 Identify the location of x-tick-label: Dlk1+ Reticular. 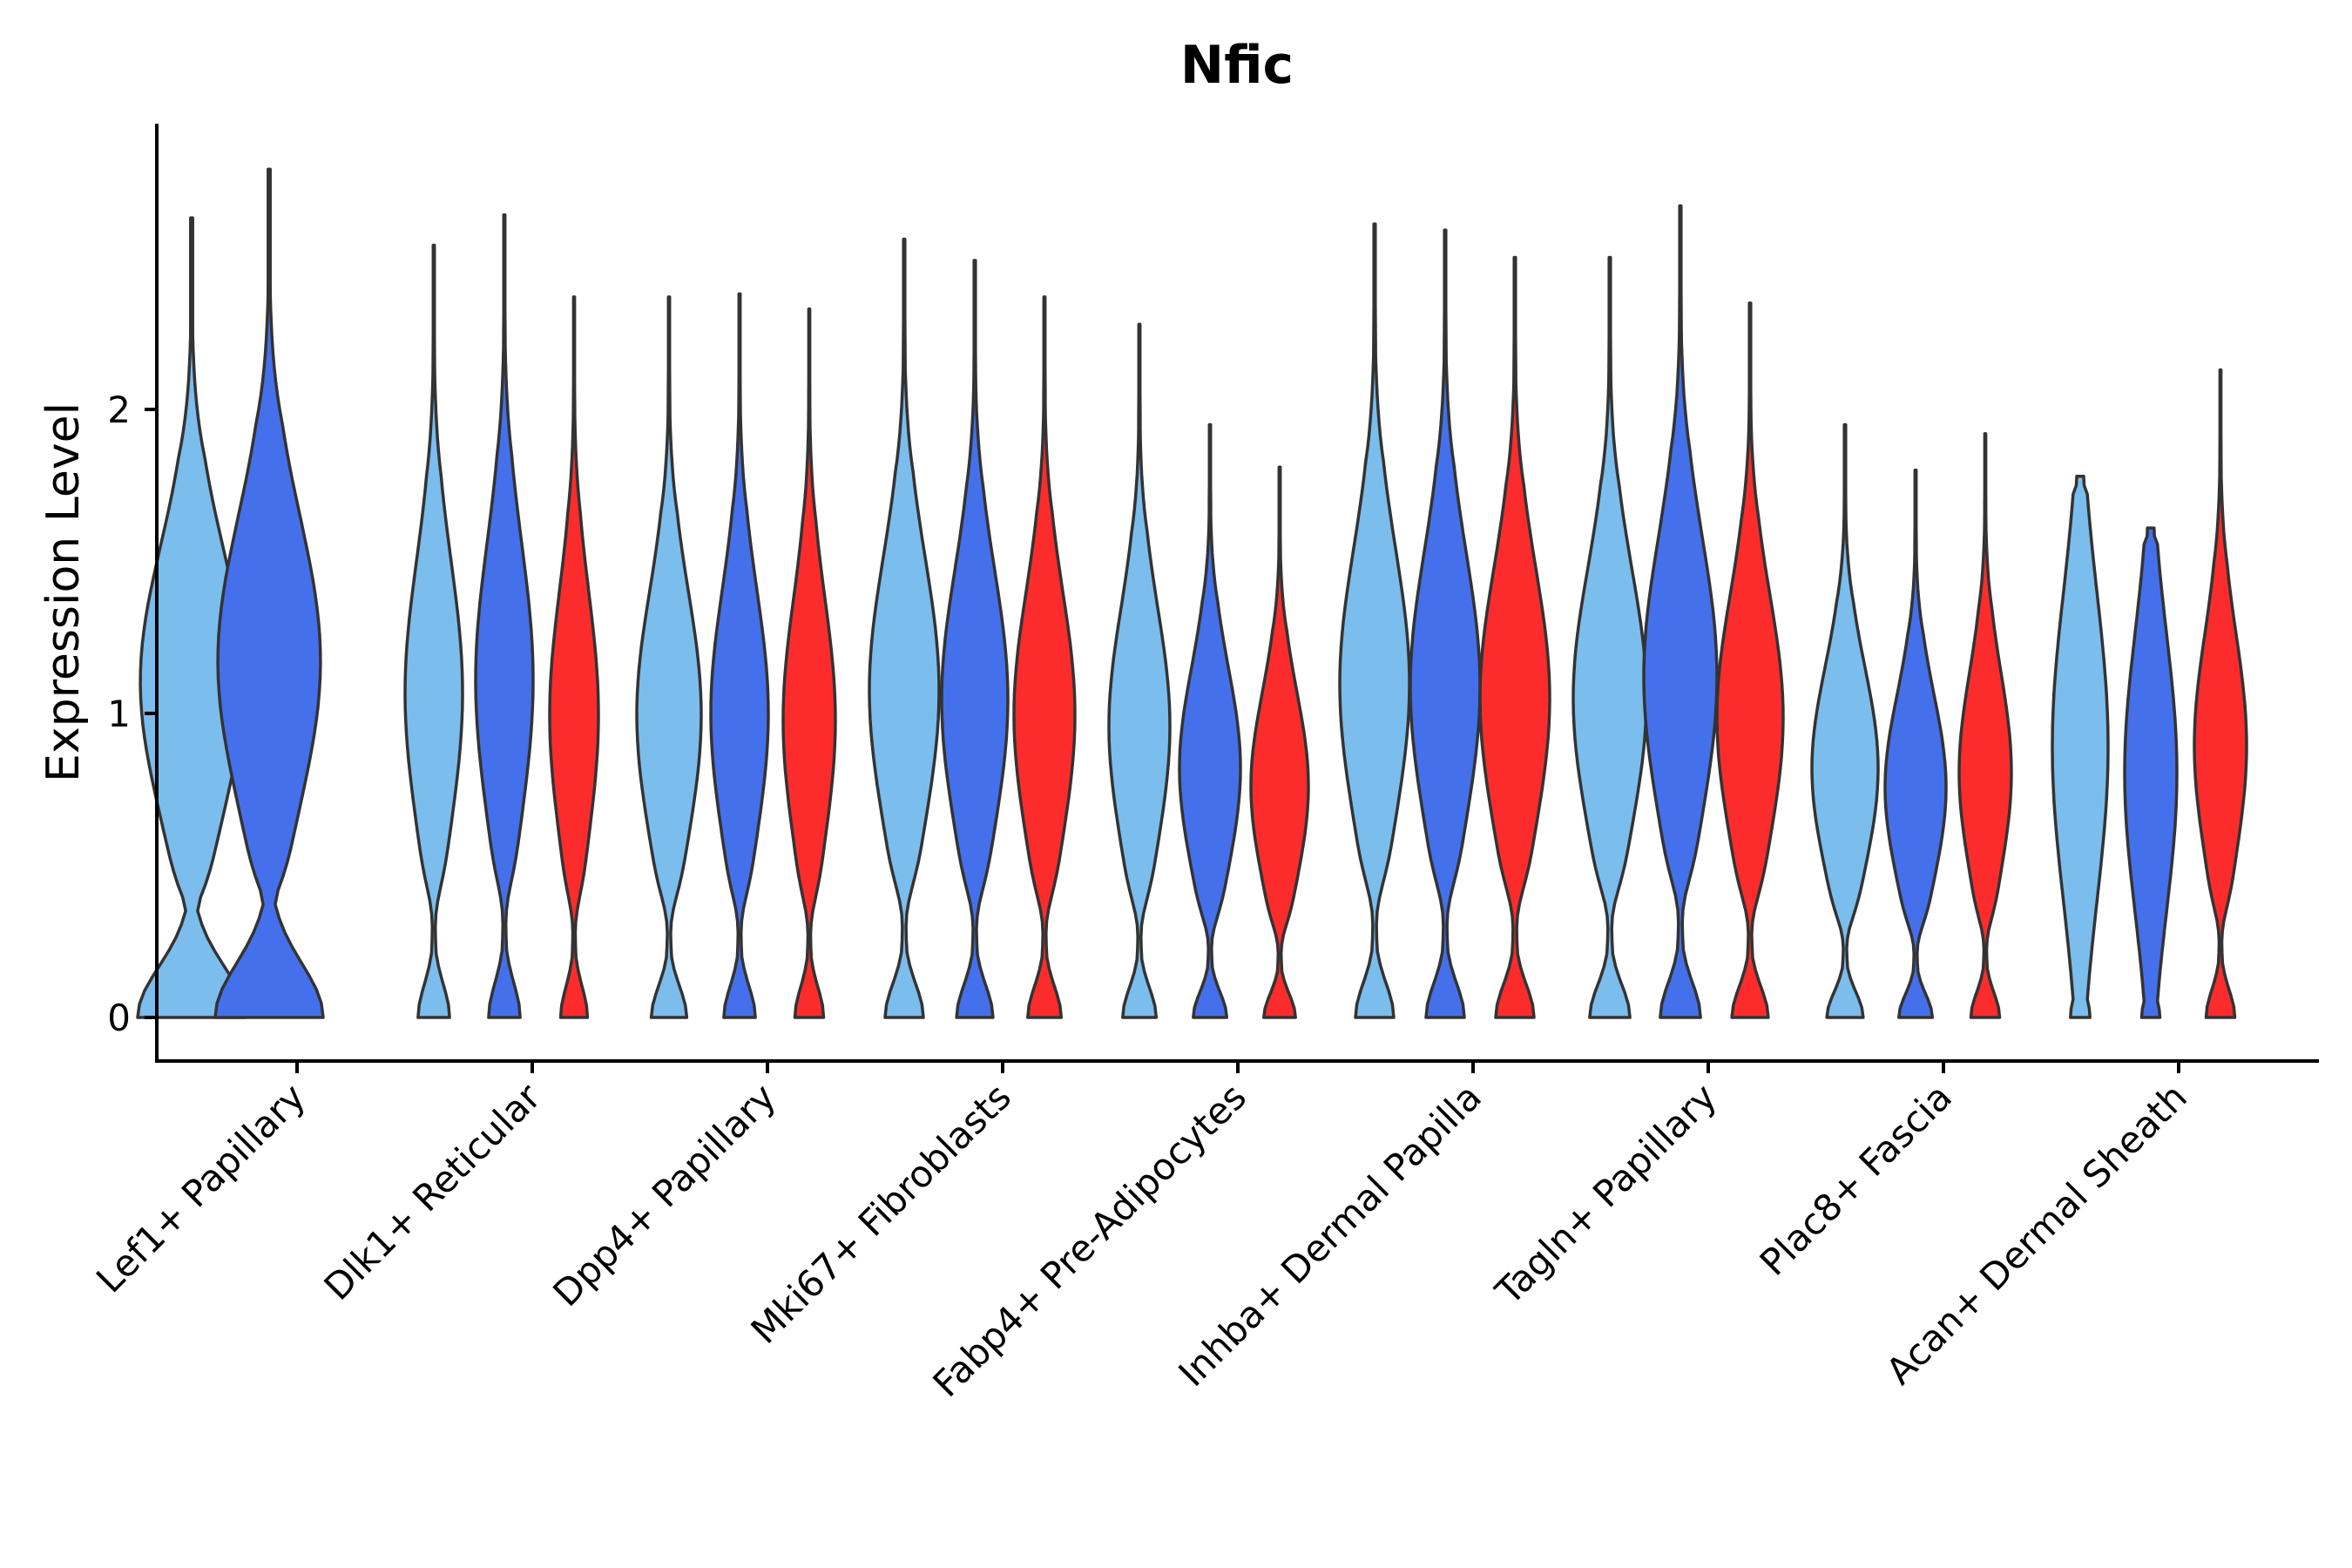
(433, 1191).